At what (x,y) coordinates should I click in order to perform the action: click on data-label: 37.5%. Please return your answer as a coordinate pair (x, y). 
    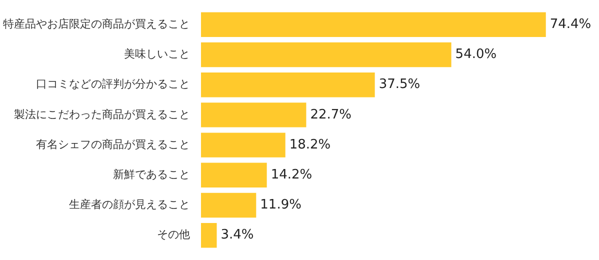
    Looking at the image, I should click on (399, 84).